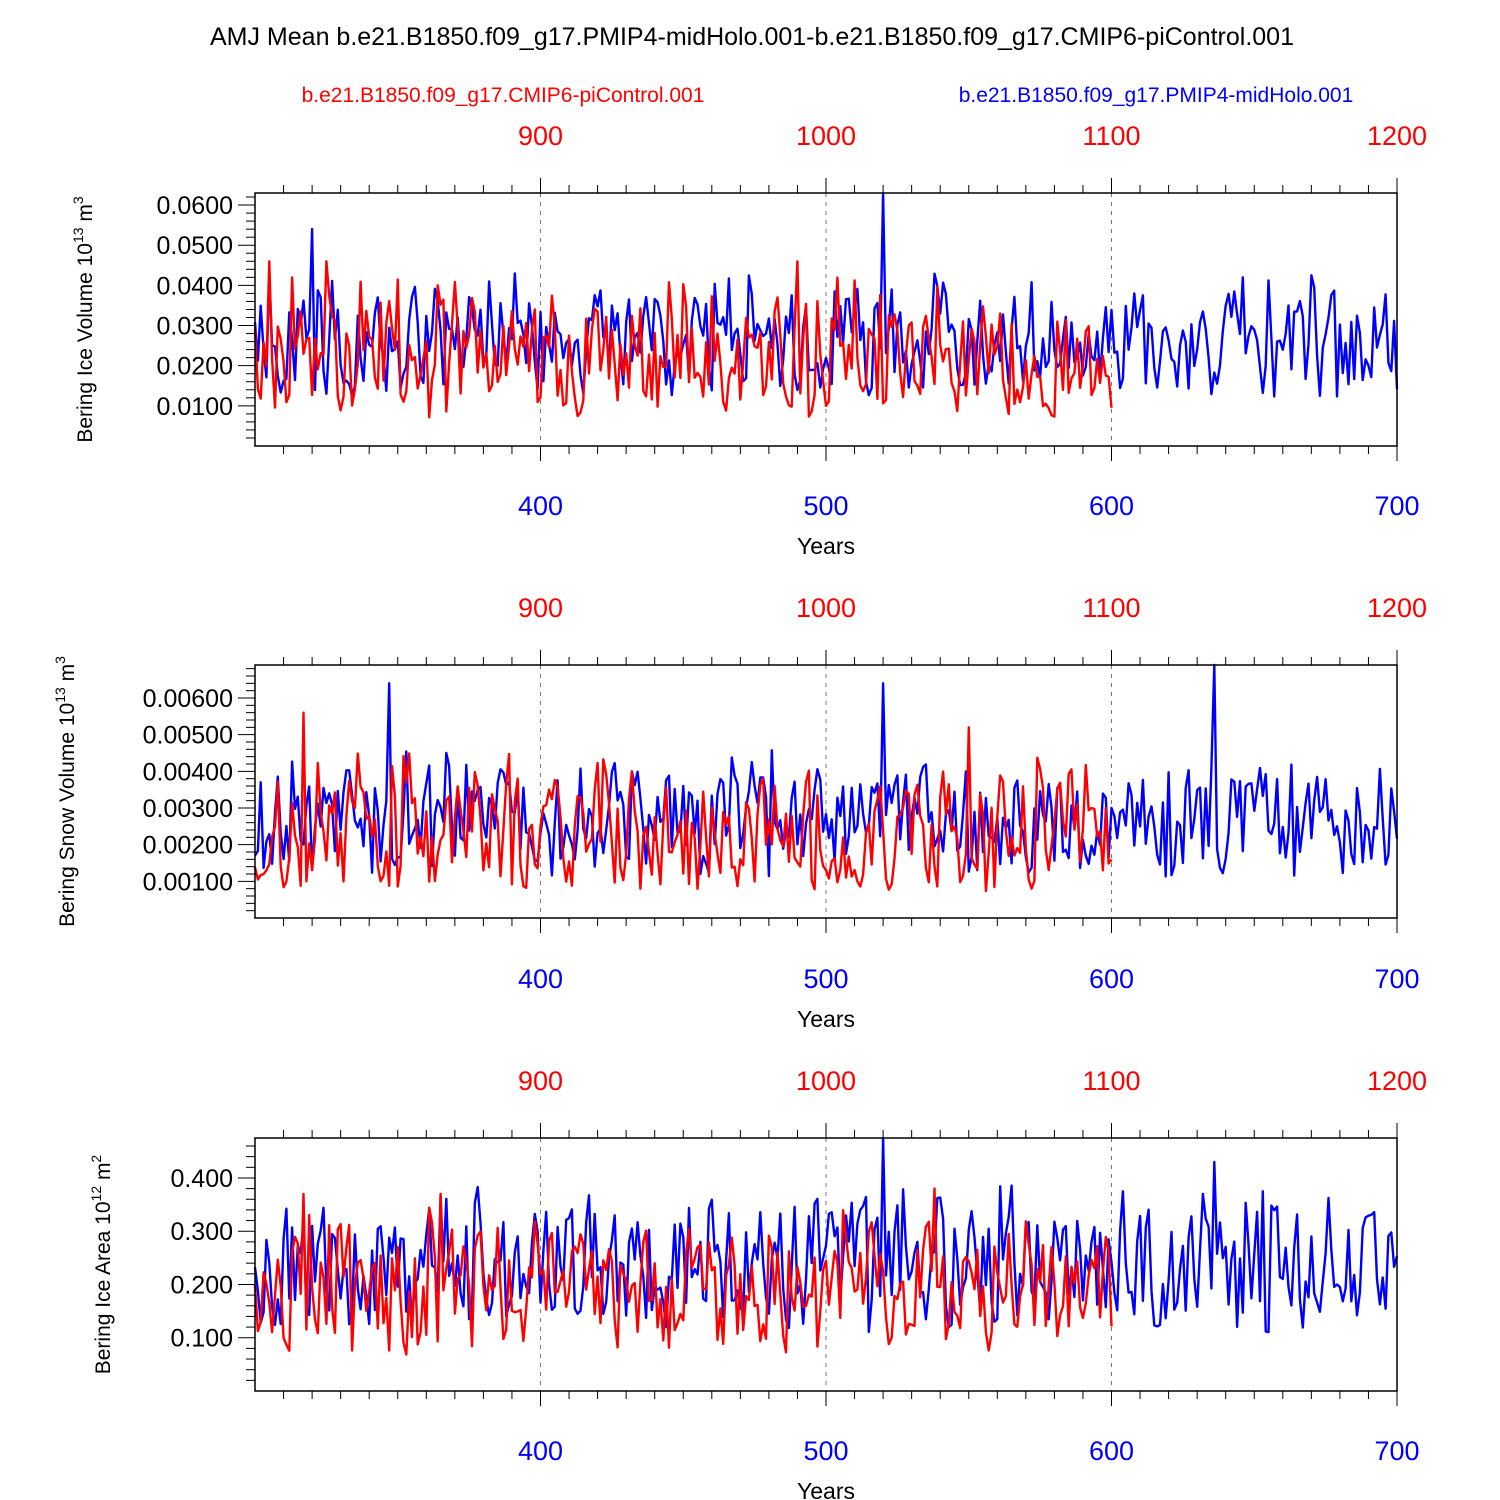  Describe the element at coordinates (201, 1232) in the screenshot. I see `y-tick-label: 0.300` at that location.